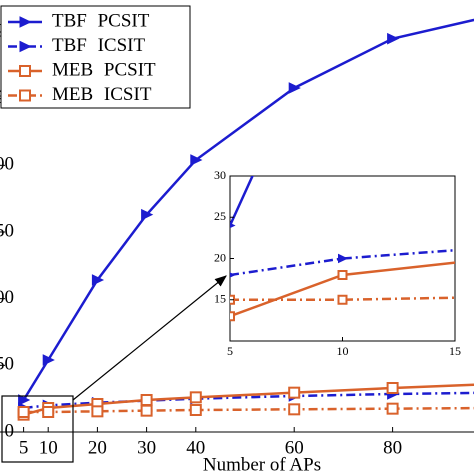 The width and height of the screenshot is (474, 474). Describe the element at coordinates (343, 351) in the screenshot. I see `inset-x-tick-label: 10` at that location.